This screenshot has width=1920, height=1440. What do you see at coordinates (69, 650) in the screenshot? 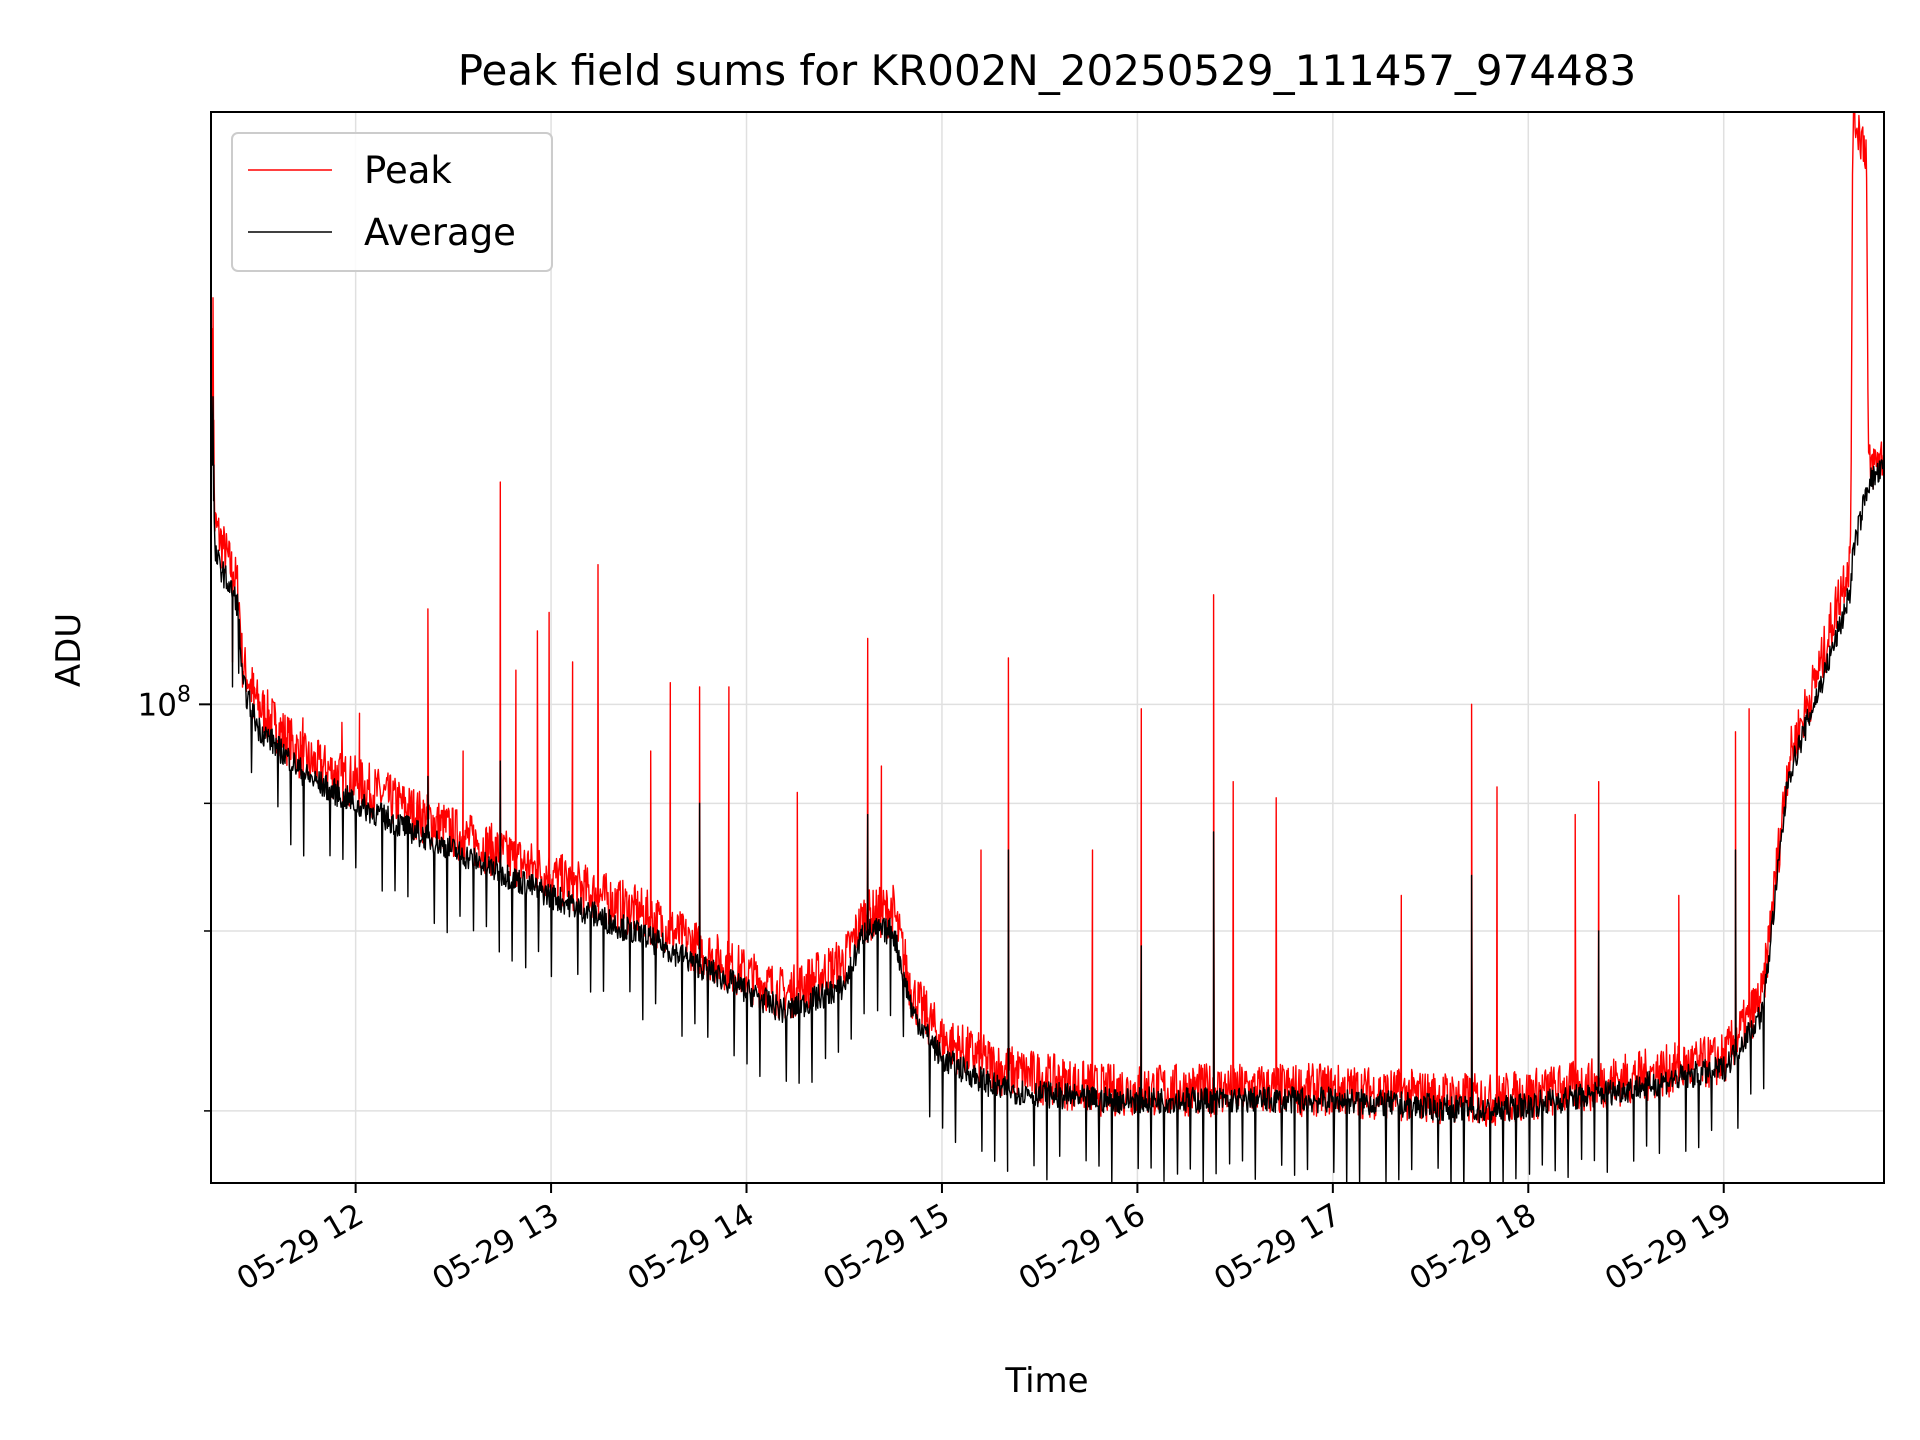
I see `y-axis-label: ADU` at bounding box center [69, 650].